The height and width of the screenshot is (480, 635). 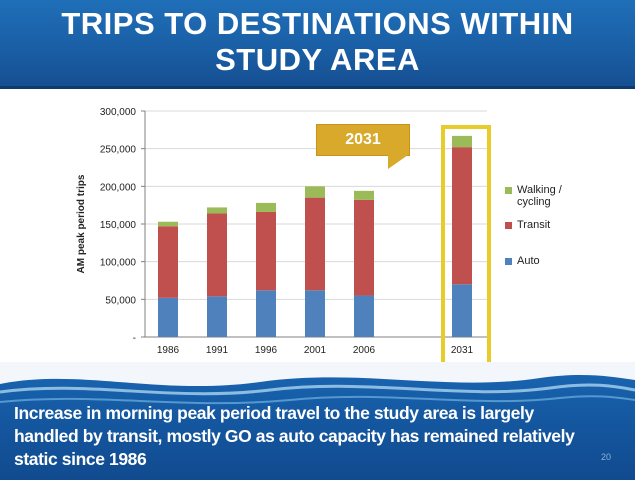 I want to click on bar-transit-2031, so click(x=462, y=216).